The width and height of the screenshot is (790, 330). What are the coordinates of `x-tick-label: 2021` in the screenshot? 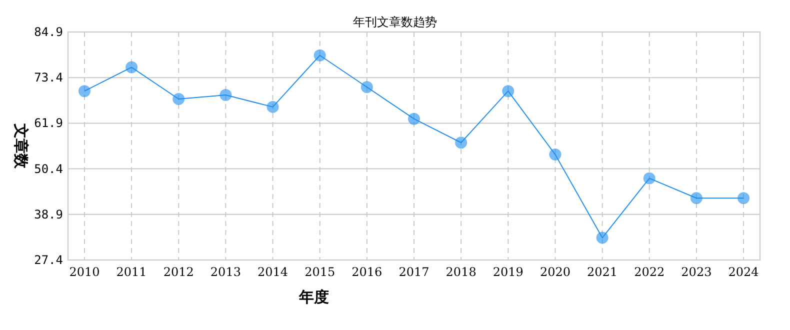 It's located at (602, 272).